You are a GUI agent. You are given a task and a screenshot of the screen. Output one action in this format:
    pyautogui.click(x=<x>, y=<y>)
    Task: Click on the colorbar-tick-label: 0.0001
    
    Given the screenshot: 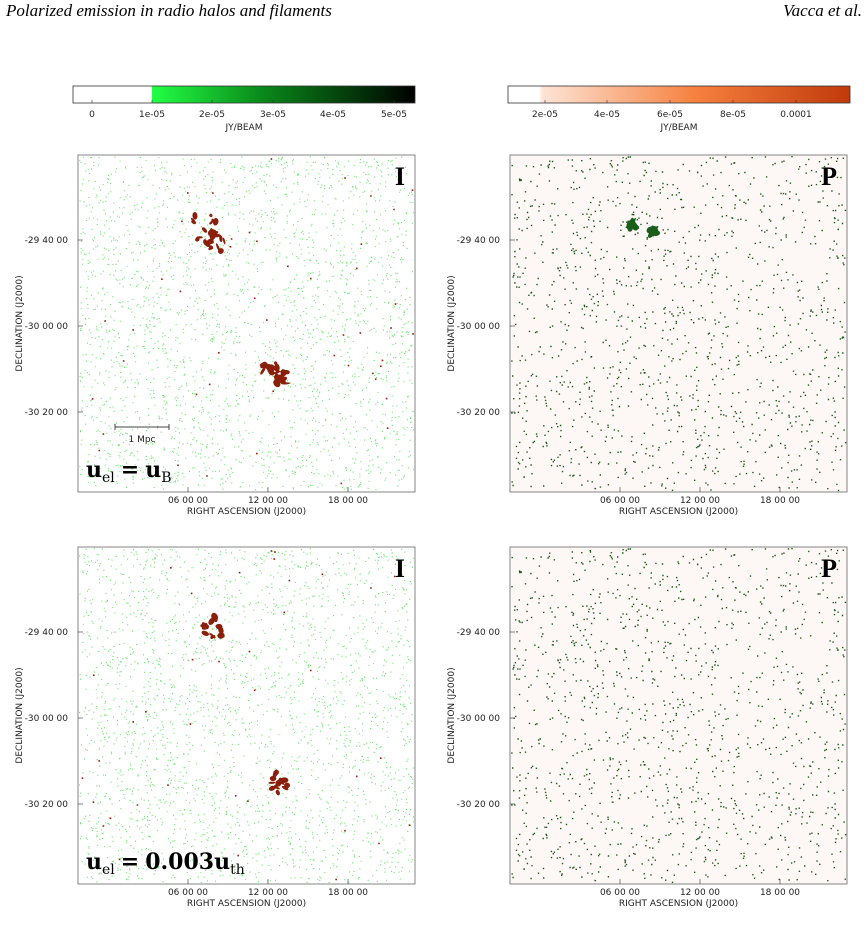 What is the action you would take?
    pyautogui.click(x=796, y=115)
    